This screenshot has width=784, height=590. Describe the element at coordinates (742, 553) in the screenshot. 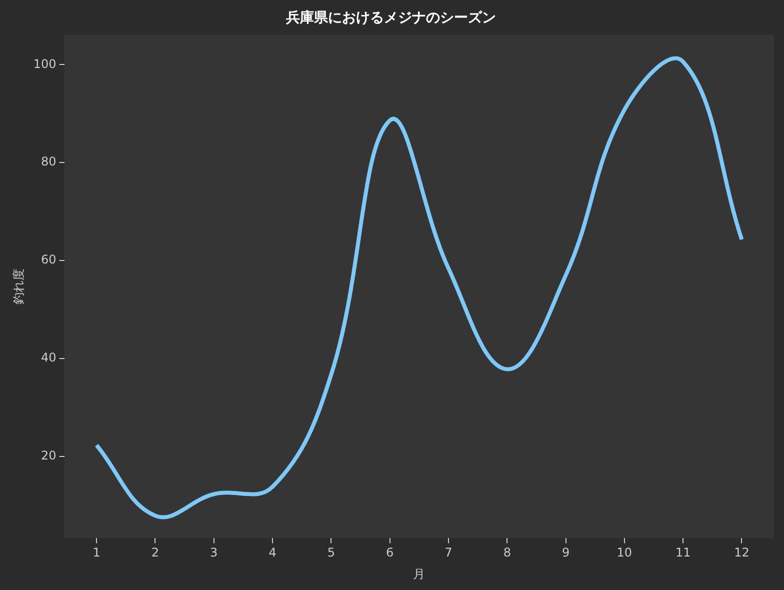

I see `x-tick-label: 12` at that location.